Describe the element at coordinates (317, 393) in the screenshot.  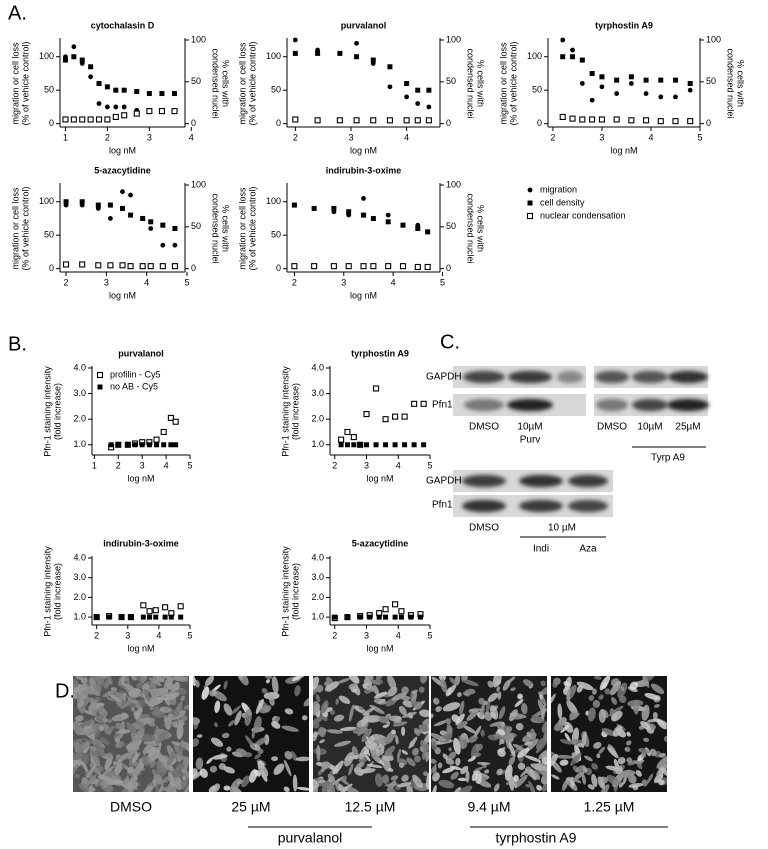
I see `y-tick-label: 3.0` at that location.